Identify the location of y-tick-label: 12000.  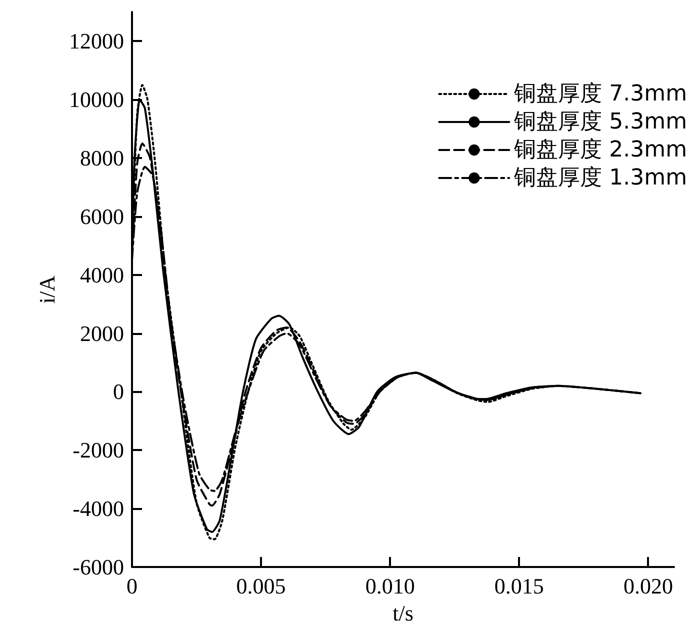
(96, 41).